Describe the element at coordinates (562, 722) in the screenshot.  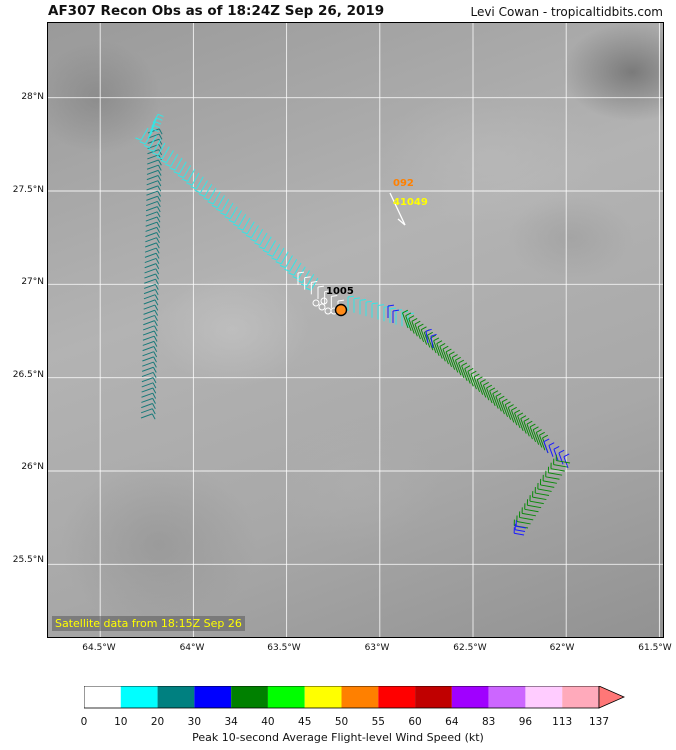
I see `colorbar-tick: 113` at that location.